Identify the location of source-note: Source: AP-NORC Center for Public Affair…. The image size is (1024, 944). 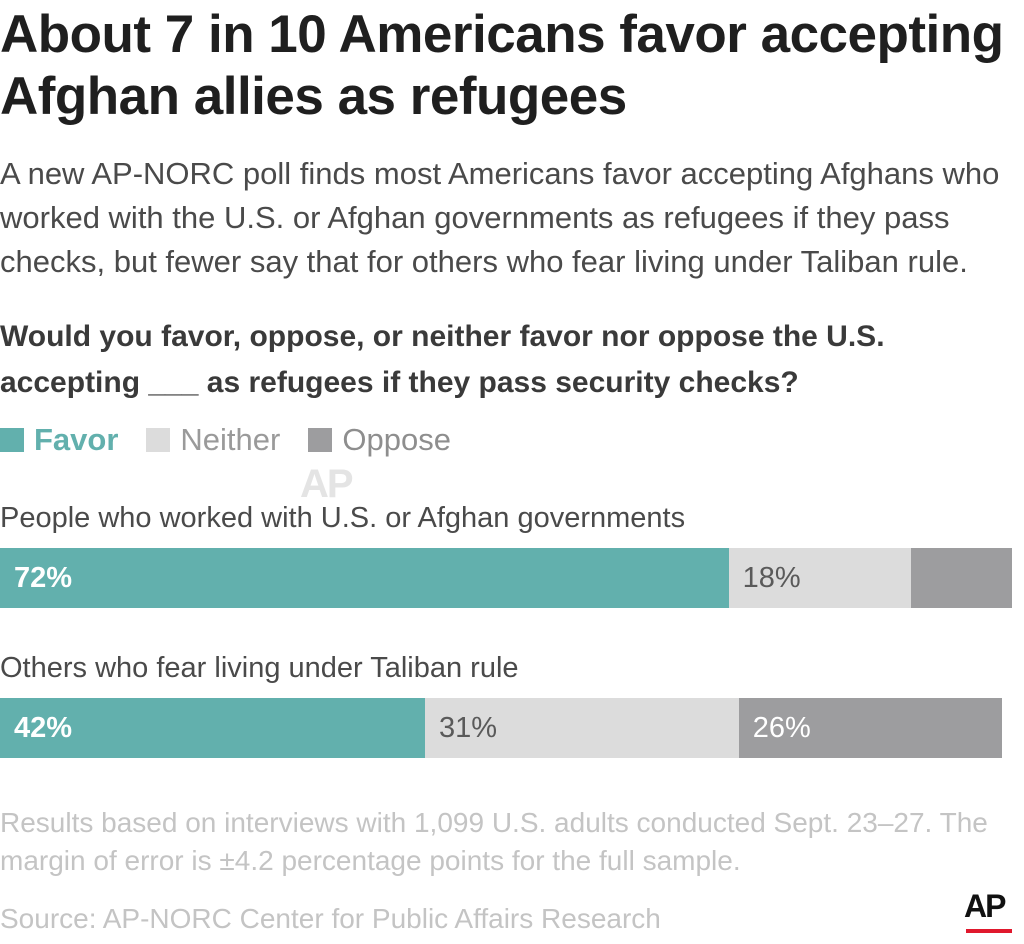
(330, 918).